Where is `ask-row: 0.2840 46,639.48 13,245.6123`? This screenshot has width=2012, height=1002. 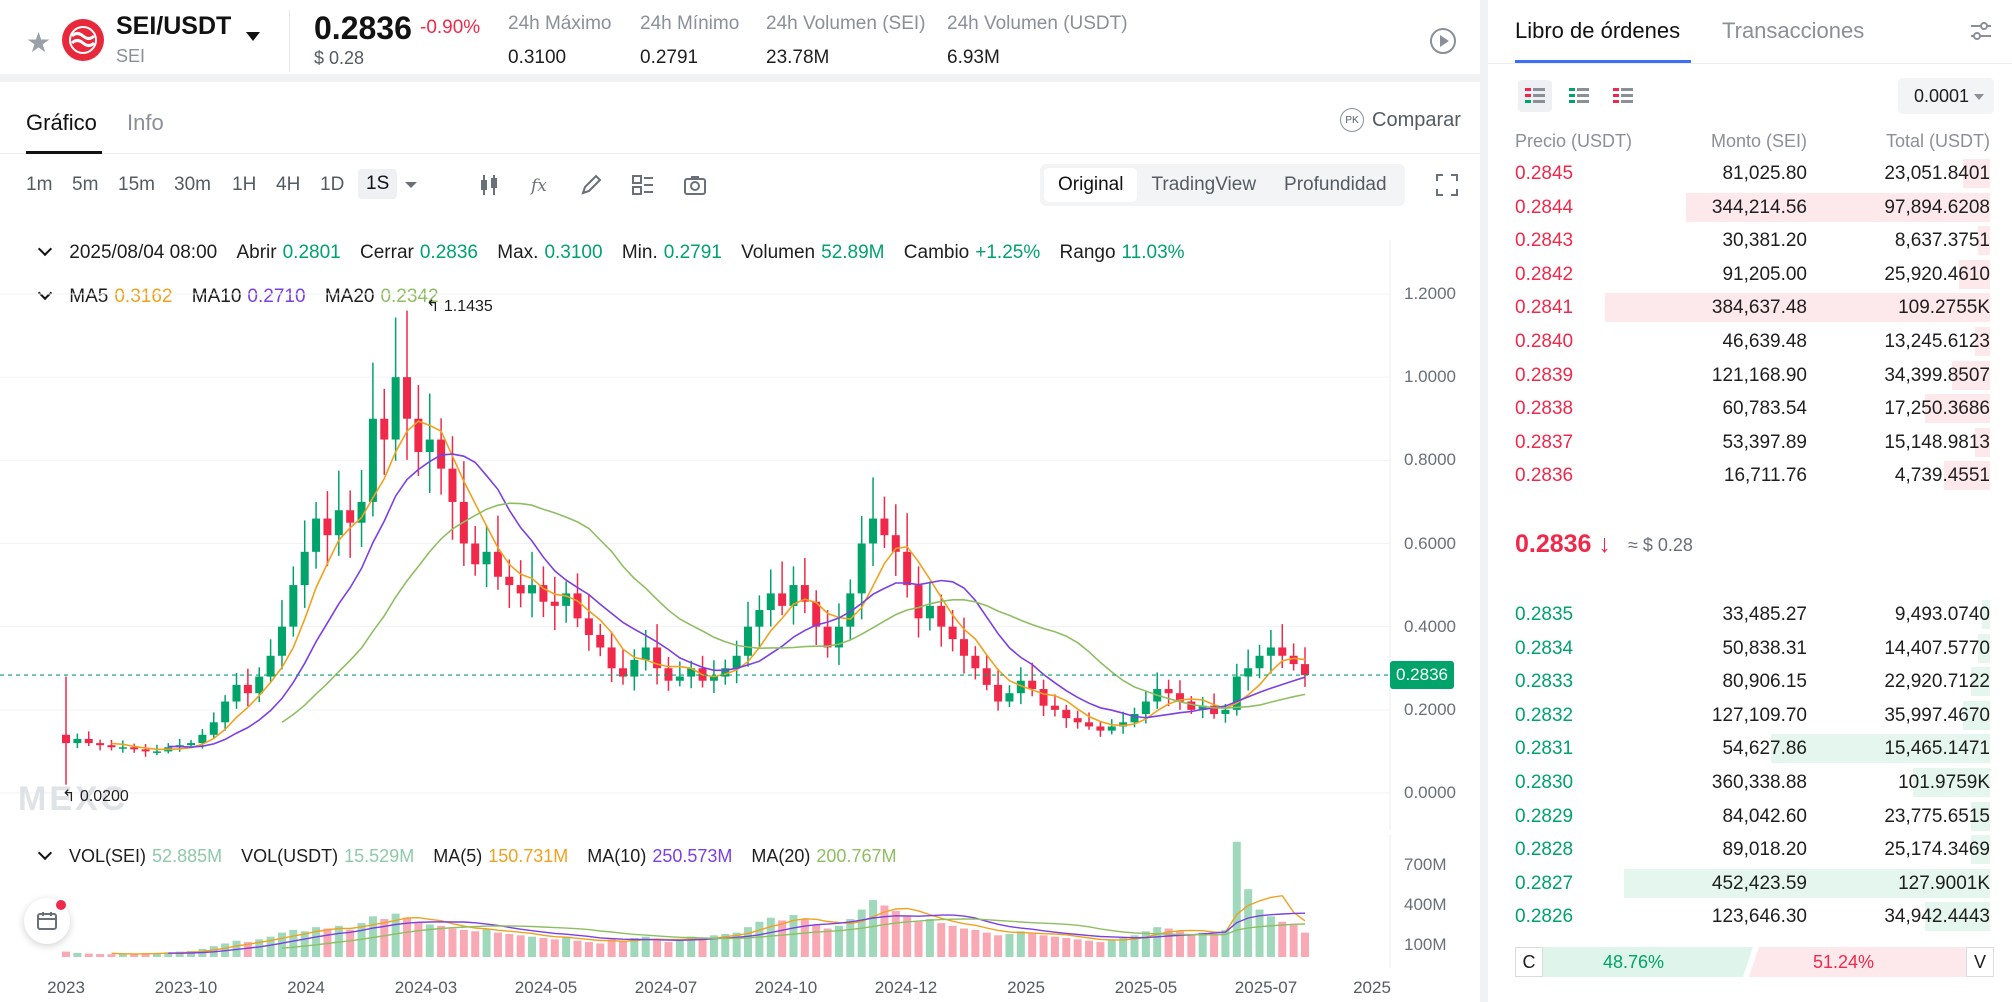
ask-row: 0.2840 46,639.48 13,245.6123 is located at coordinates (1750, 341).